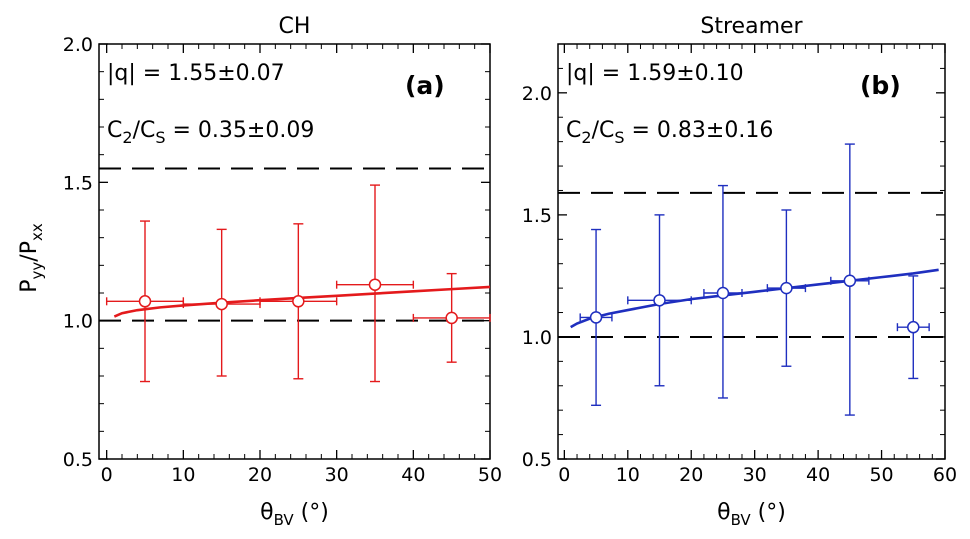  Describe the element at coordinates (754, 298) in the screenshot. I see `fit-curve` at that location.